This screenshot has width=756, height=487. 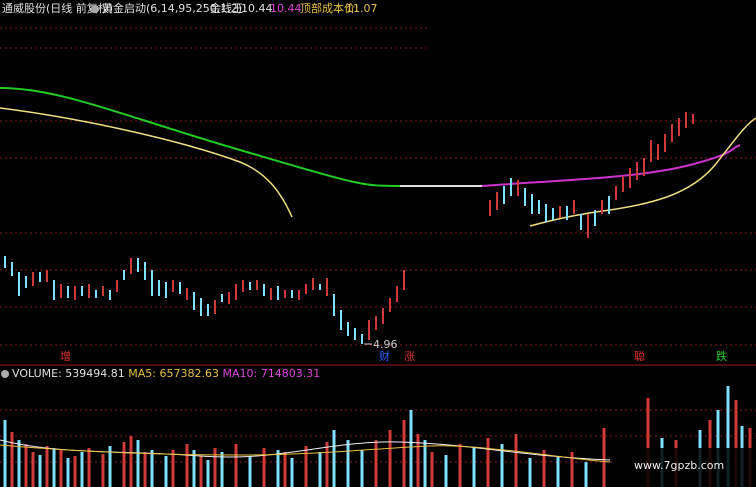 I want to click on watermark-box, so click(x=684, y=467).